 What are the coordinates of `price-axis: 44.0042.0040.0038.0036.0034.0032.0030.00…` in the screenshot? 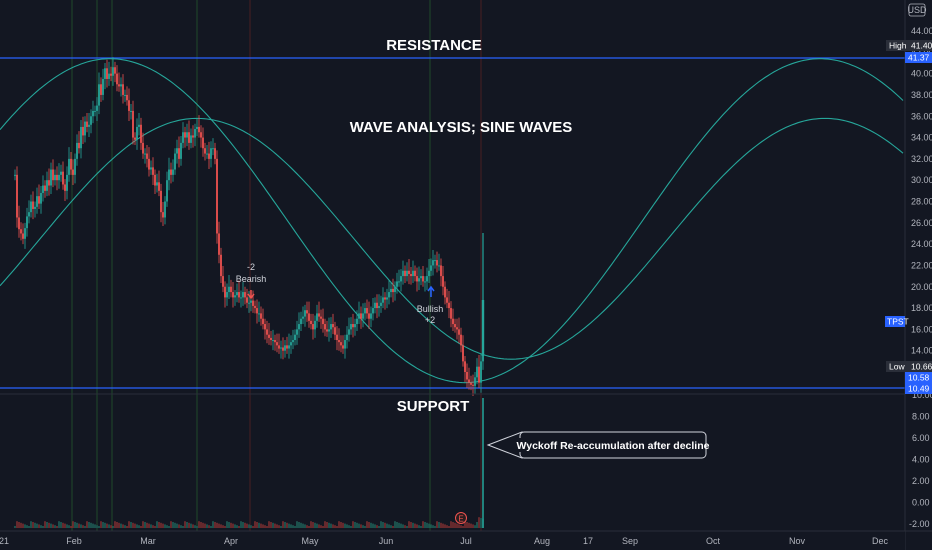 It's located at (918, 275).